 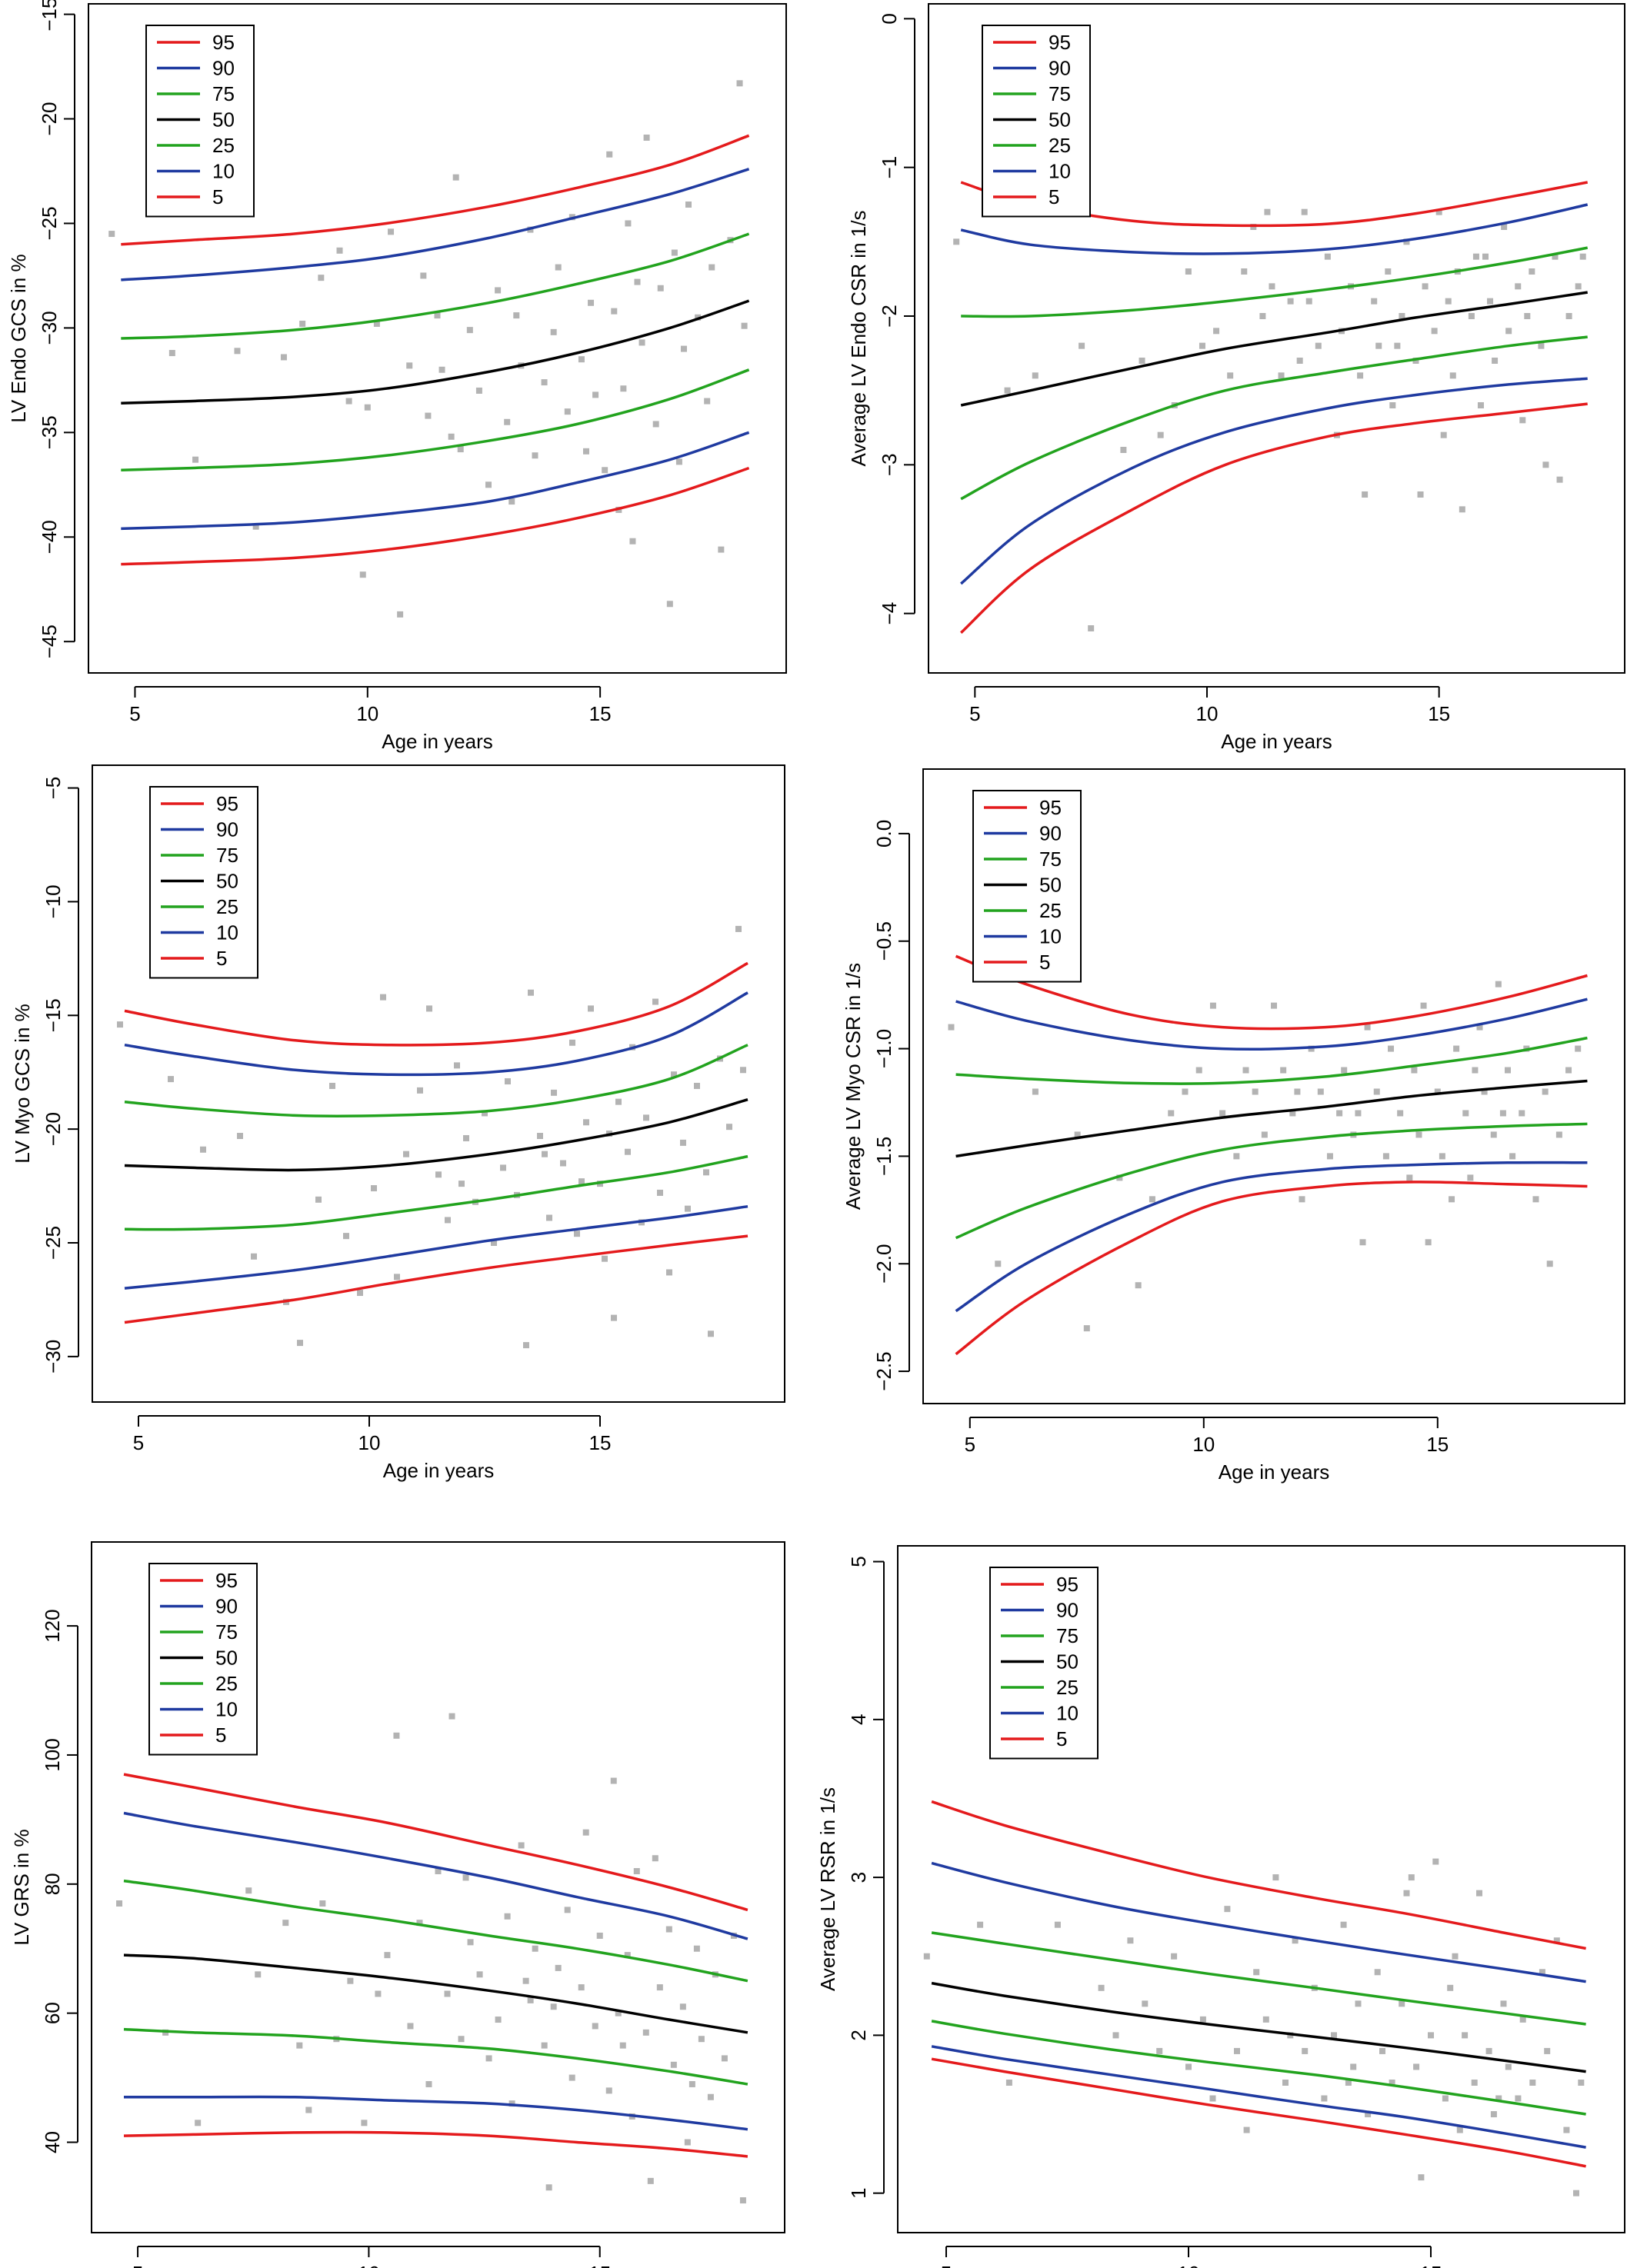 I want to click on y-tick-label: −30, so click(x=53, y=1357).